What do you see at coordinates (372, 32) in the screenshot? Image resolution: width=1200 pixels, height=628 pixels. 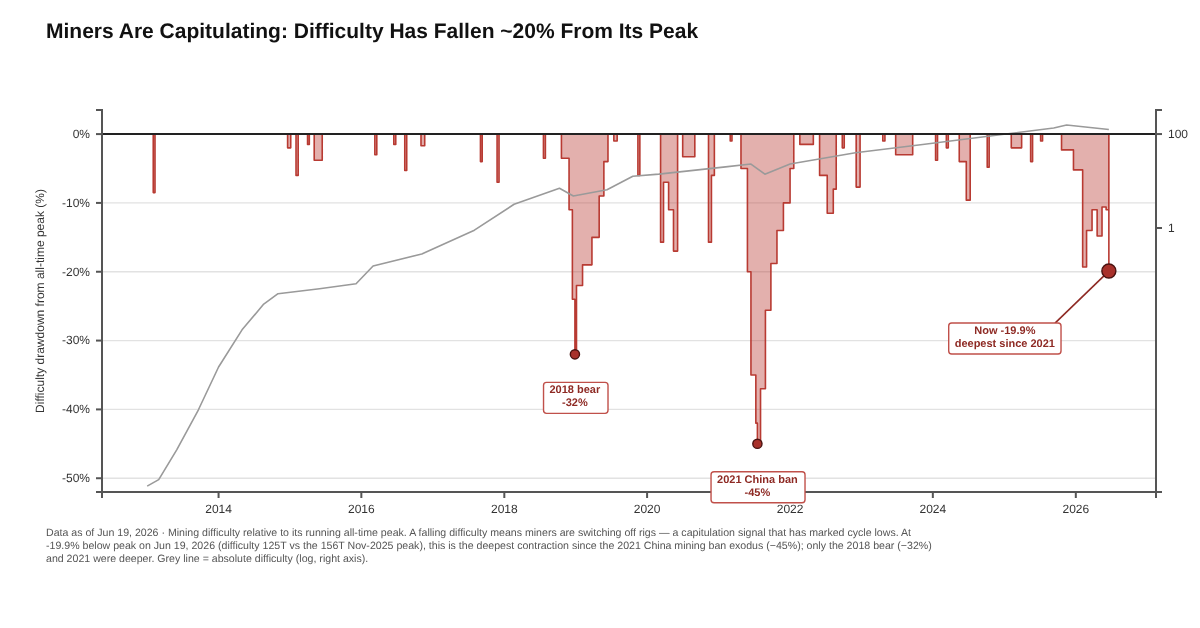 I see `chart-title: Miners Are Capitulating: Difficulty Has Fallen ~20% From Its Peak` at bounding box center [372, 32].